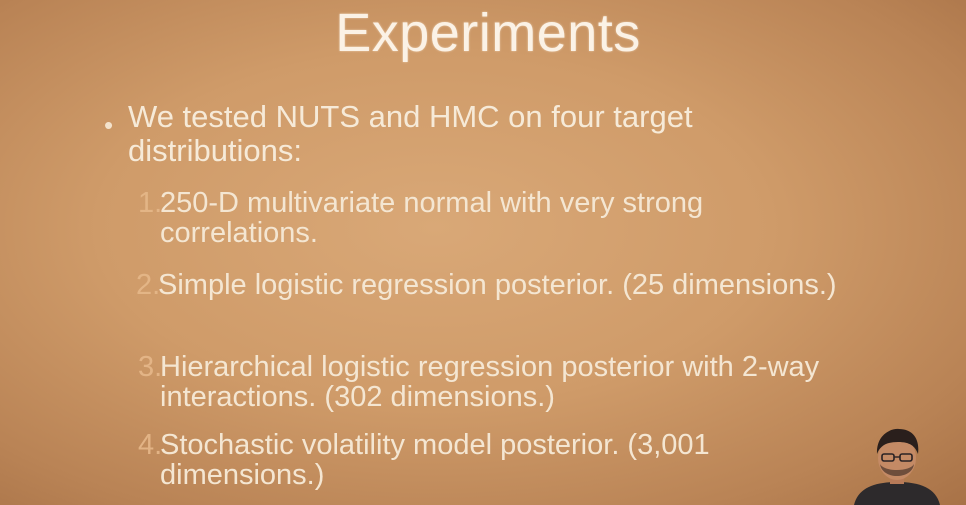 This screenshot has height=505, width=966. I want to click on presenter-figure, so click(897, 466).